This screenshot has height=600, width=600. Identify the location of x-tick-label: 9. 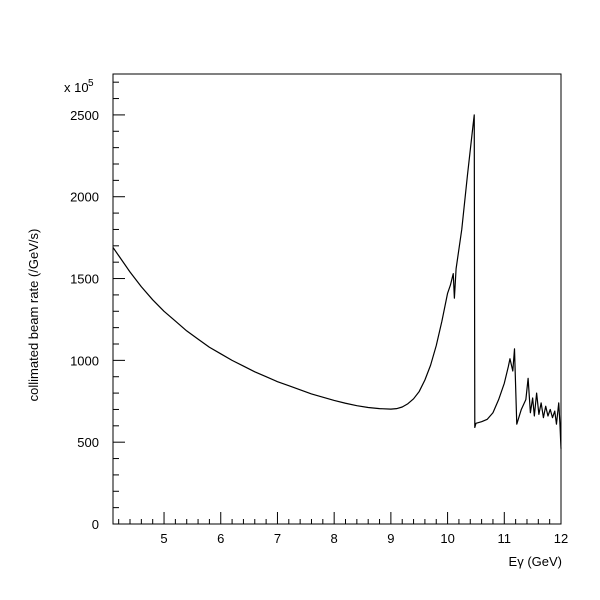
(390, 538).